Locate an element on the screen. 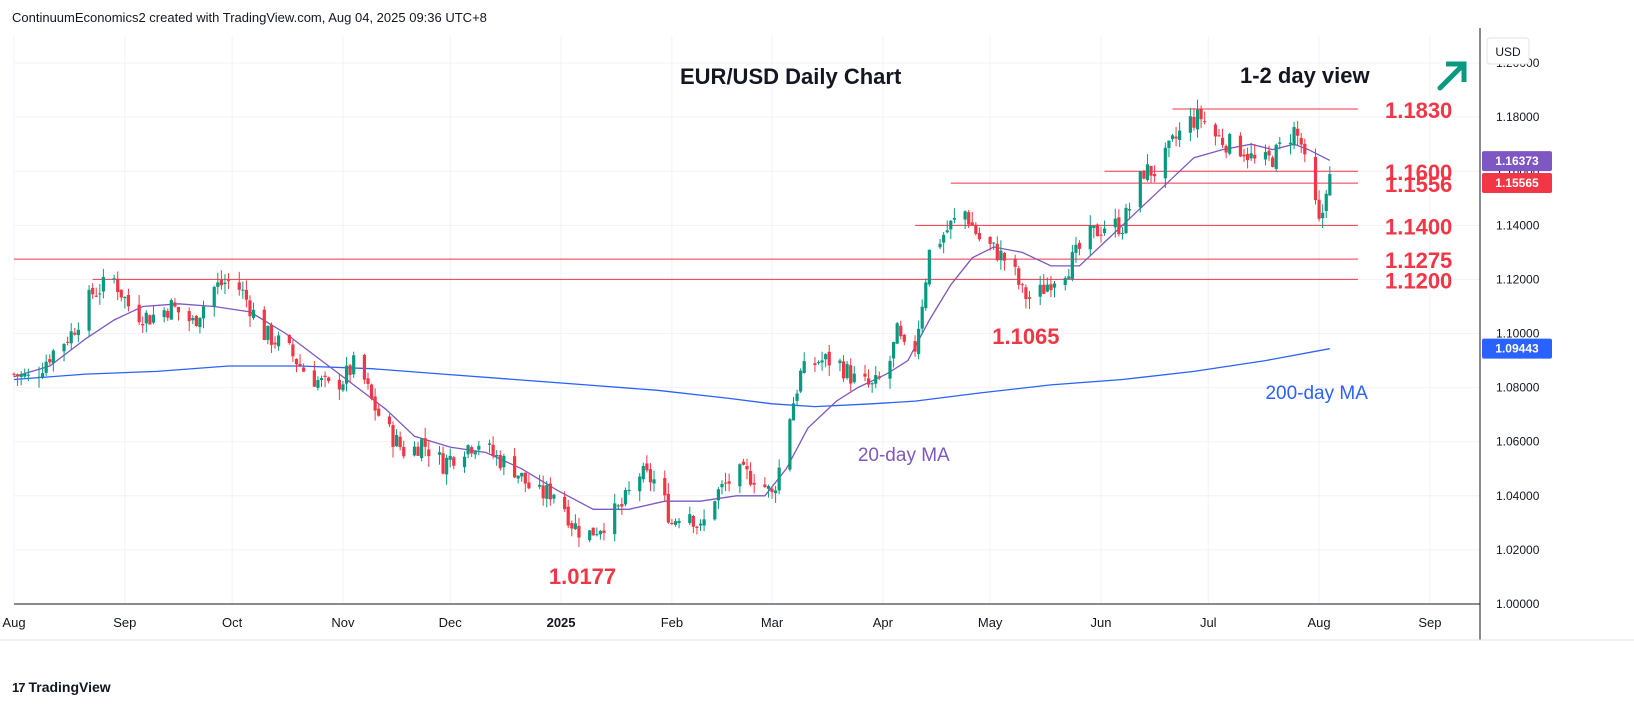 This screenshot has height=711, width=1634. currency-box is located at coordinates (1508, 51).